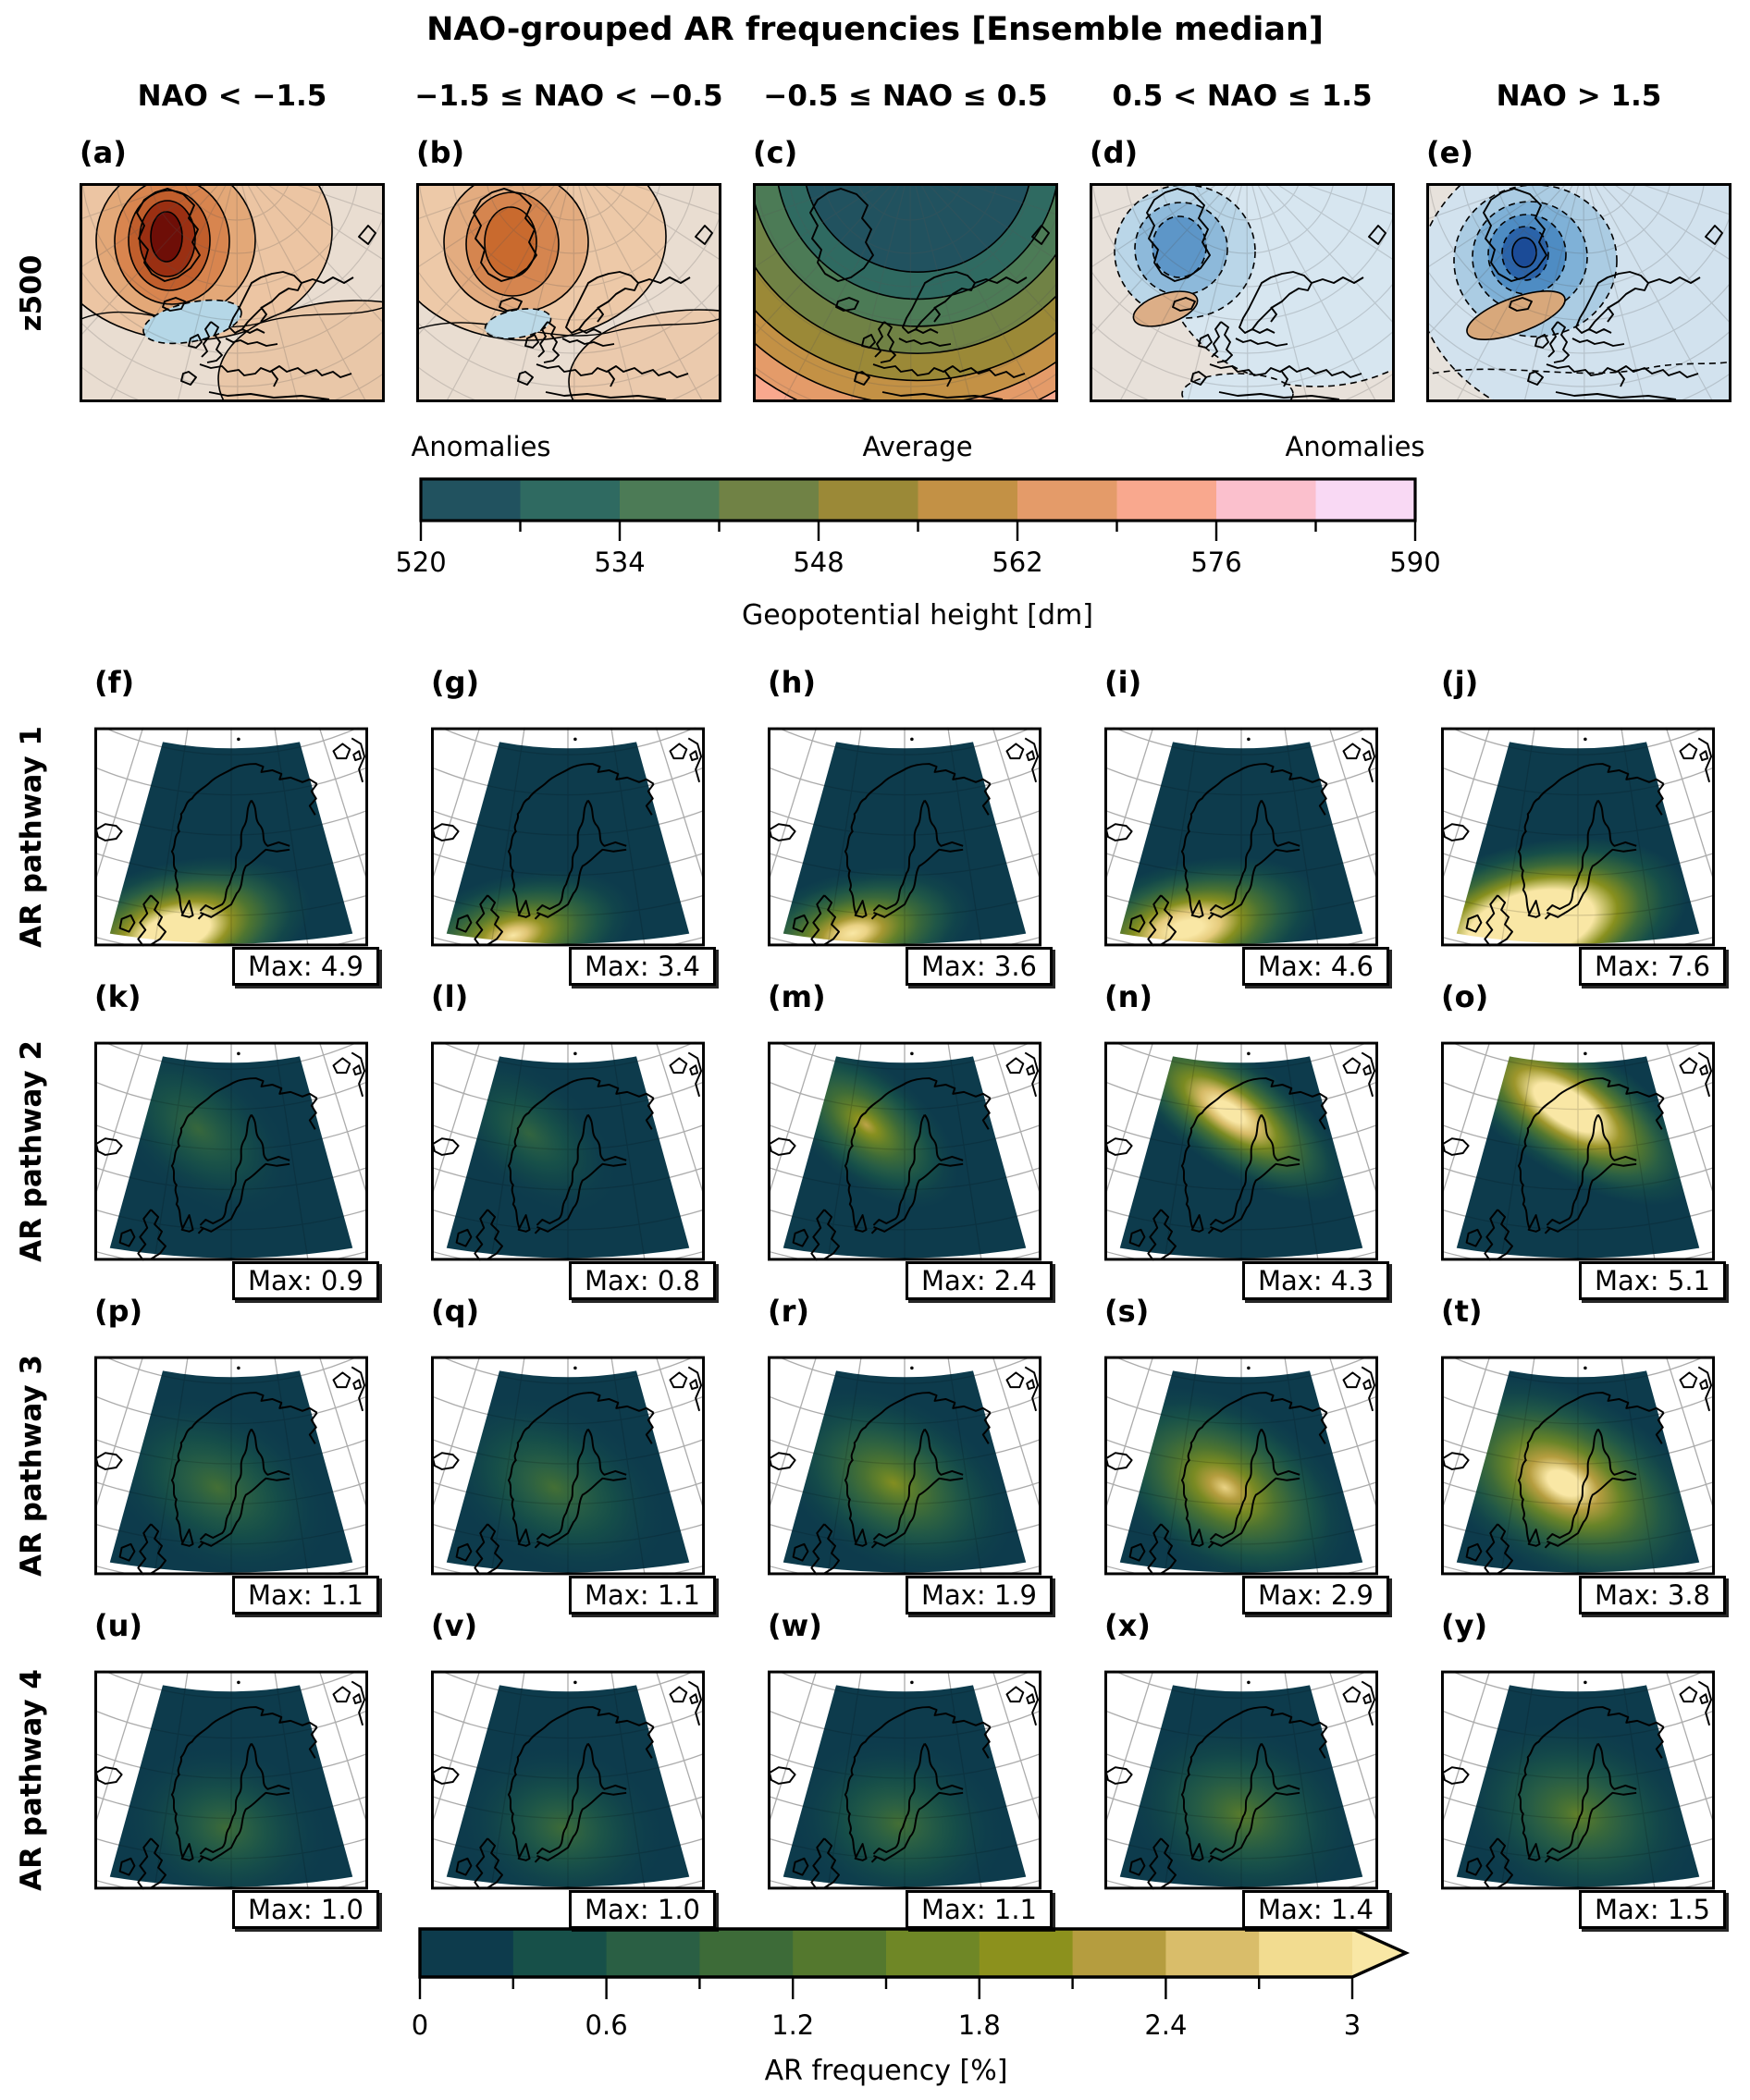 This screenshot has height=2100, width=1750. I want to click on panel-letter-o: (o), so click(1465, 997).